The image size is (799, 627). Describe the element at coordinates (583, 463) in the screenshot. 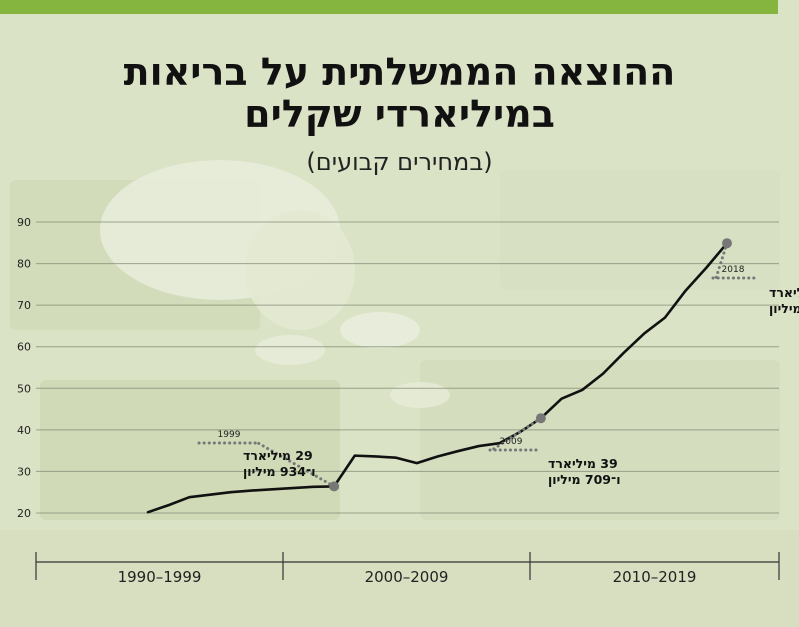

I see `annotation-value-line-1: 39 מיליארד` at that location.